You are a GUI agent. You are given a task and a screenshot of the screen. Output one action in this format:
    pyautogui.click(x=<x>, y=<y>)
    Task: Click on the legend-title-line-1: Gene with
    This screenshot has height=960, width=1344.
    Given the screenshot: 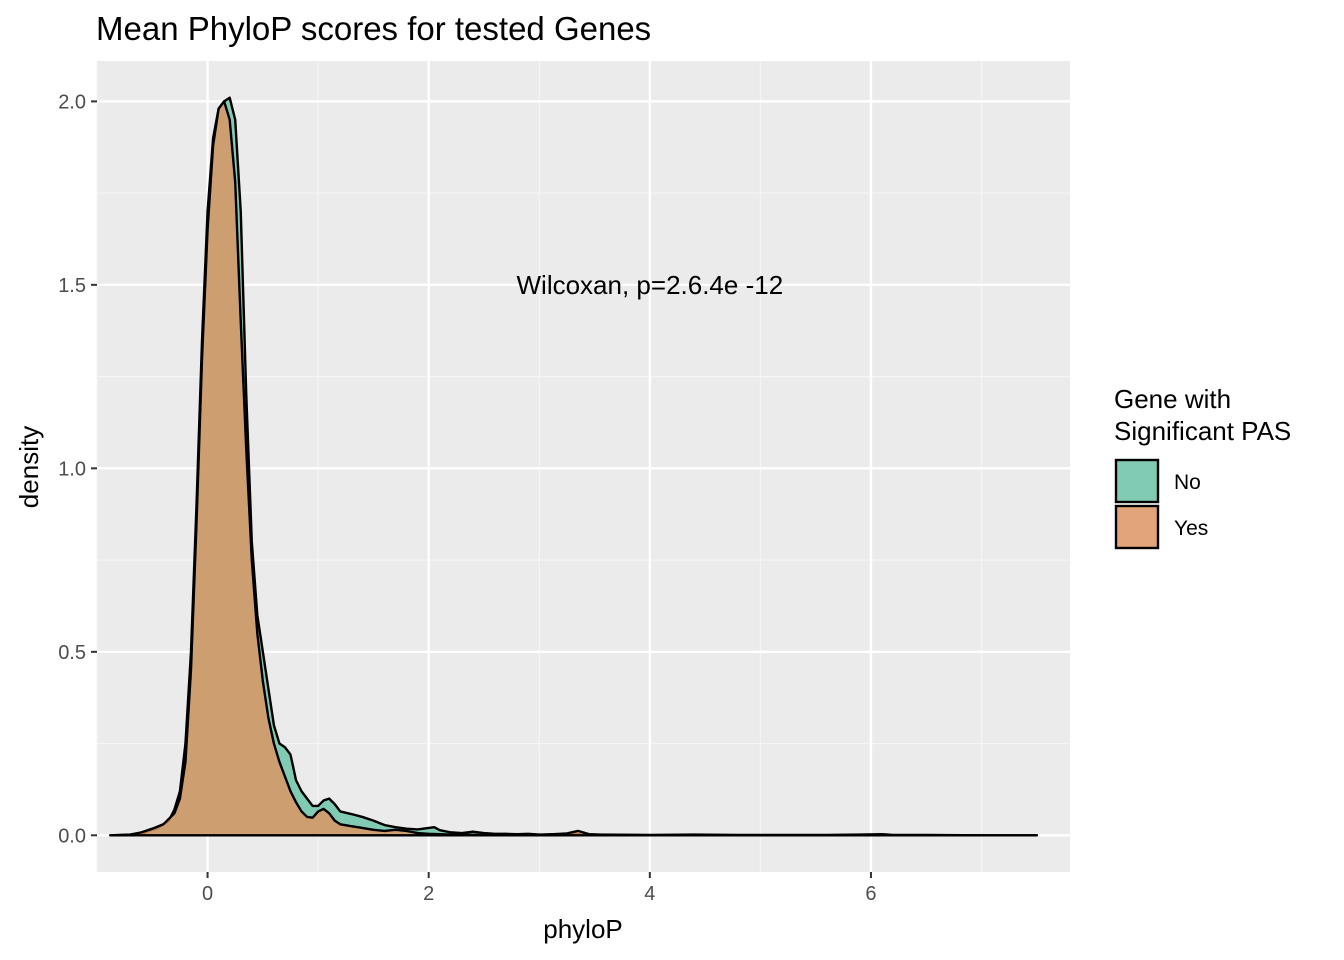 What is the action you would take?
    pyautogui.click(x=1172, y=399)
    